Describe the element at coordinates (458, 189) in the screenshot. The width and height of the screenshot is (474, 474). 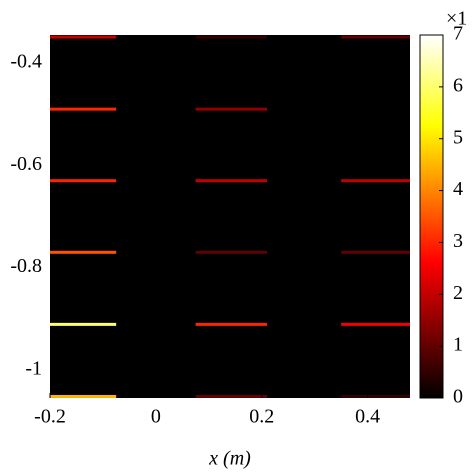
I see `colorbar-tick-label: 4` at that location.